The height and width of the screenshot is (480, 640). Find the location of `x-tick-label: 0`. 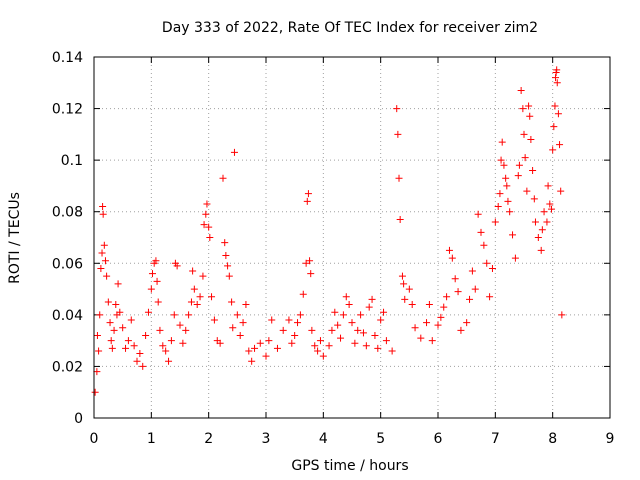

x-tick-label: 0 is located at coordinates (94, 439).